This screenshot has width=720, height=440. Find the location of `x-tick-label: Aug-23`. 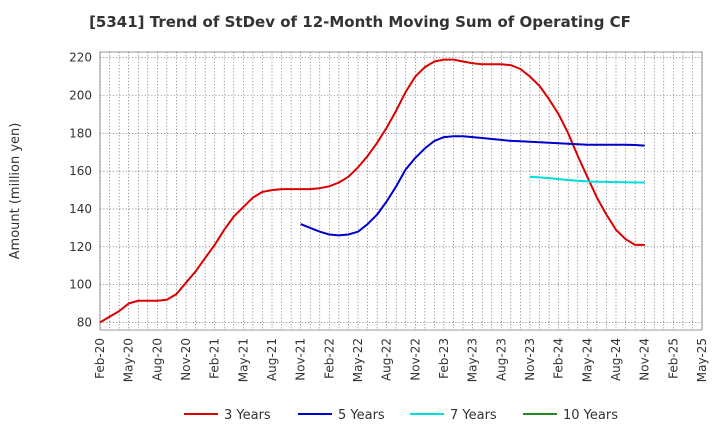

x-tick-label: Aug-23 is located at coordinates (501, 359).